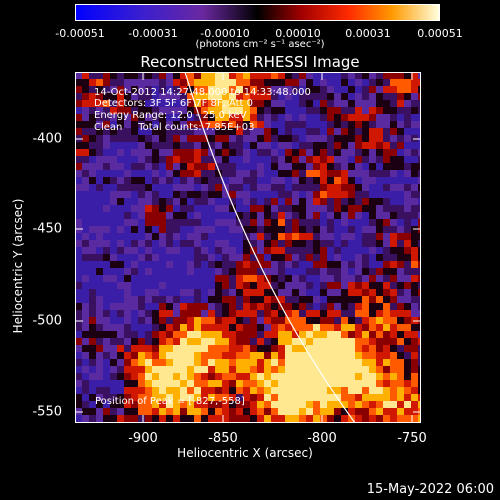 The width and height of the screenshot is (500, 500). Describe the element at coordinates (18, 266) in the screenshot. I see `y-axis-label: Heliocentric Y (arcsec)` at that location.